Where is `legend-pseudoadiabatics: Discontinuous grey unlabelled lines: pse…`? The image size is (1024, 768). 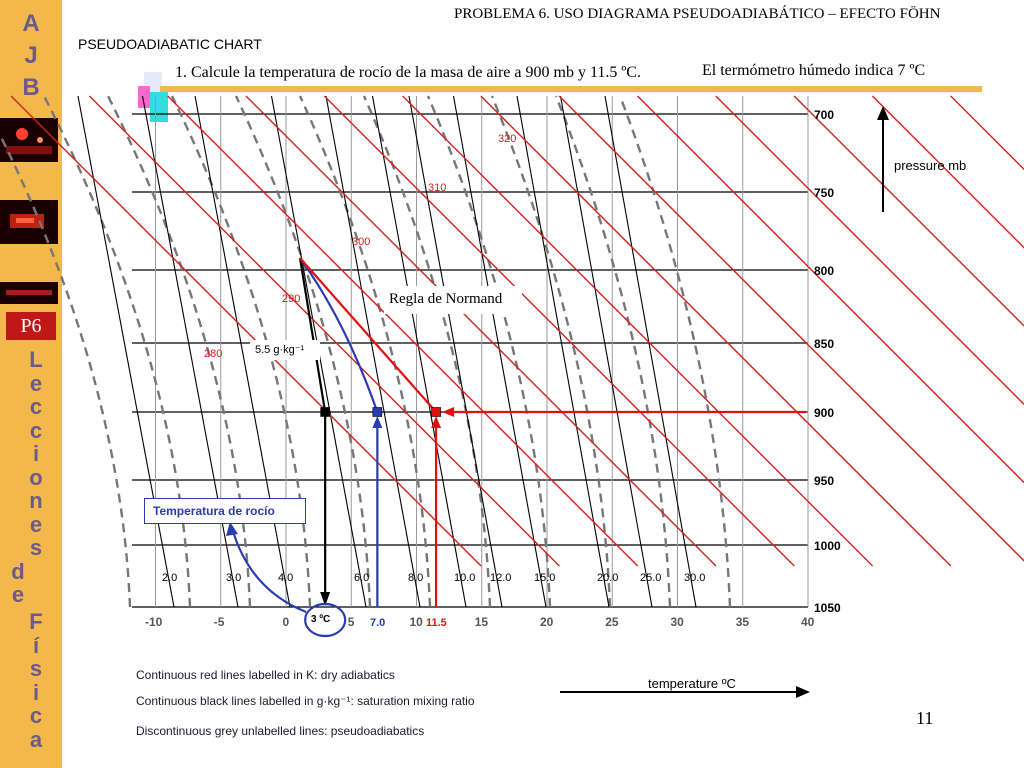
legend-pseudoadiabatics: Discontinuous grey unlabelled lines: pse… is located at coordinates (280, 731).